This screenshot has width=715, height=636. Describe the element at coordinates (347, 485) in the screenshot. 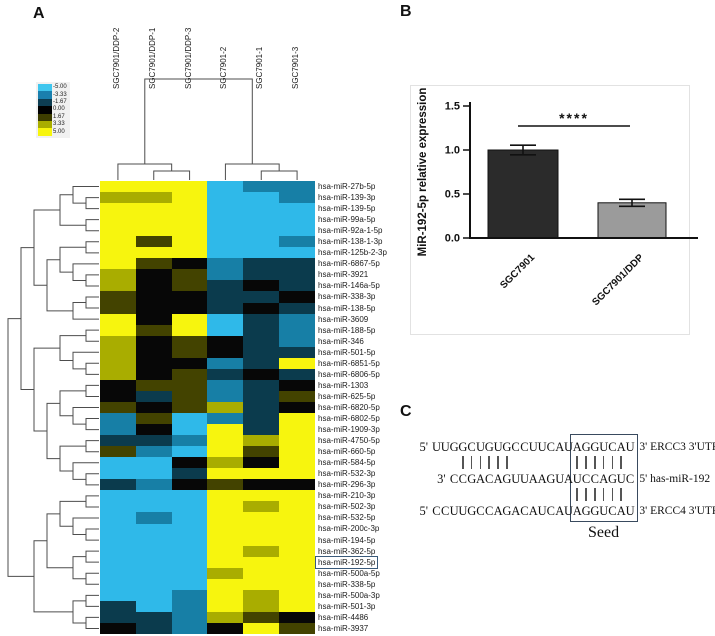

I see `row-label: hsa-miR-296-3p` at that location.